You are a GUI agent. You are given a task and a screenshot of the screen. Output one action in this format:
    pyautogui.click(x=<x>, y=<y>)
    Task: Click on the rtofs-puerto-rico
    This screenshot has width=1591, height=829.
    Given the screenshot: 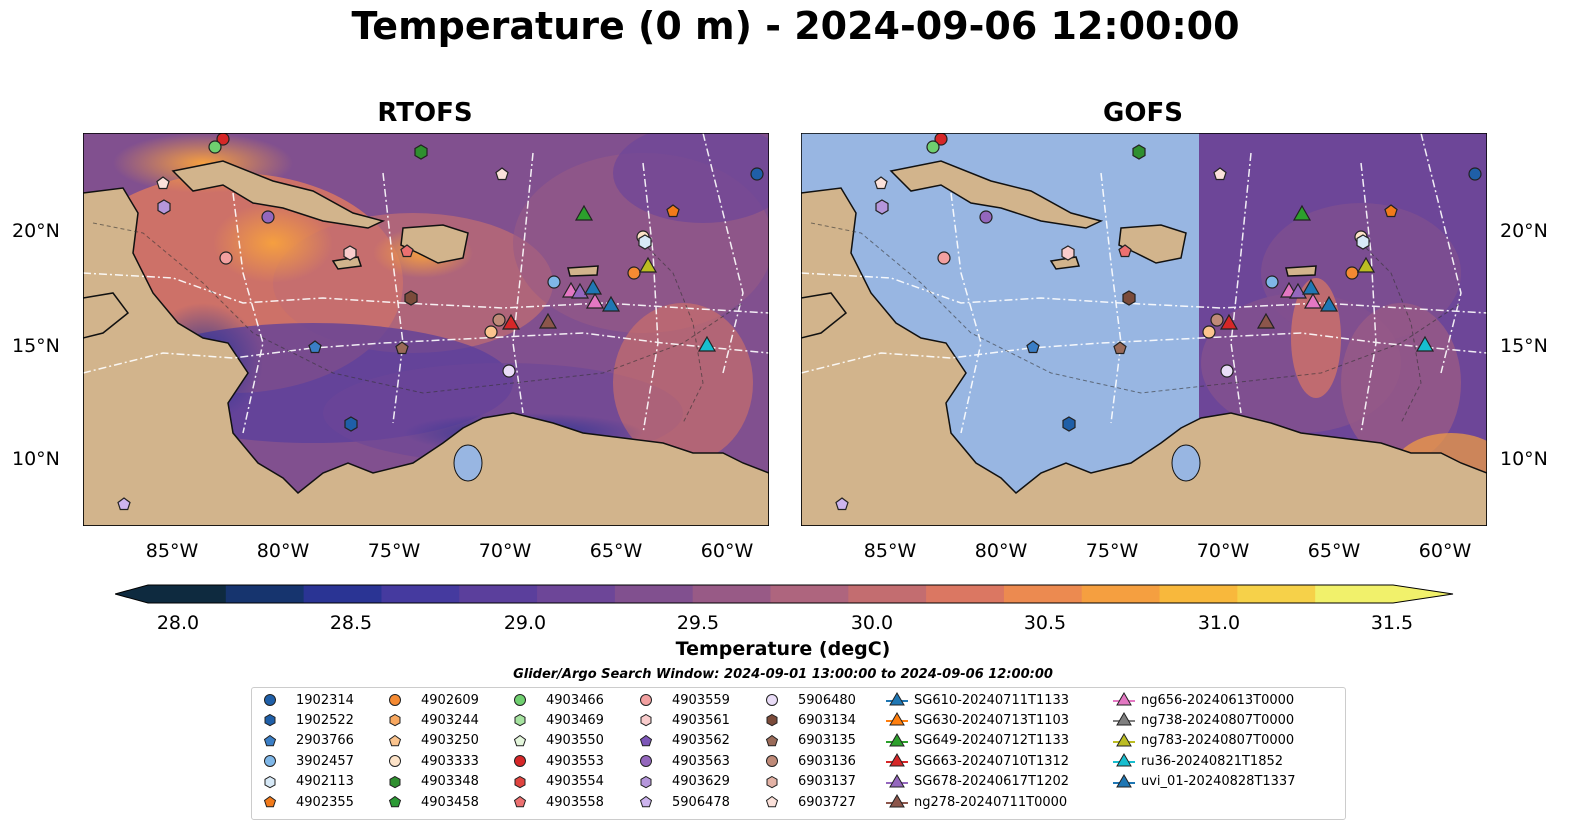 What is the action you would take?
    pyautogui.click(x=583, y=271)
    